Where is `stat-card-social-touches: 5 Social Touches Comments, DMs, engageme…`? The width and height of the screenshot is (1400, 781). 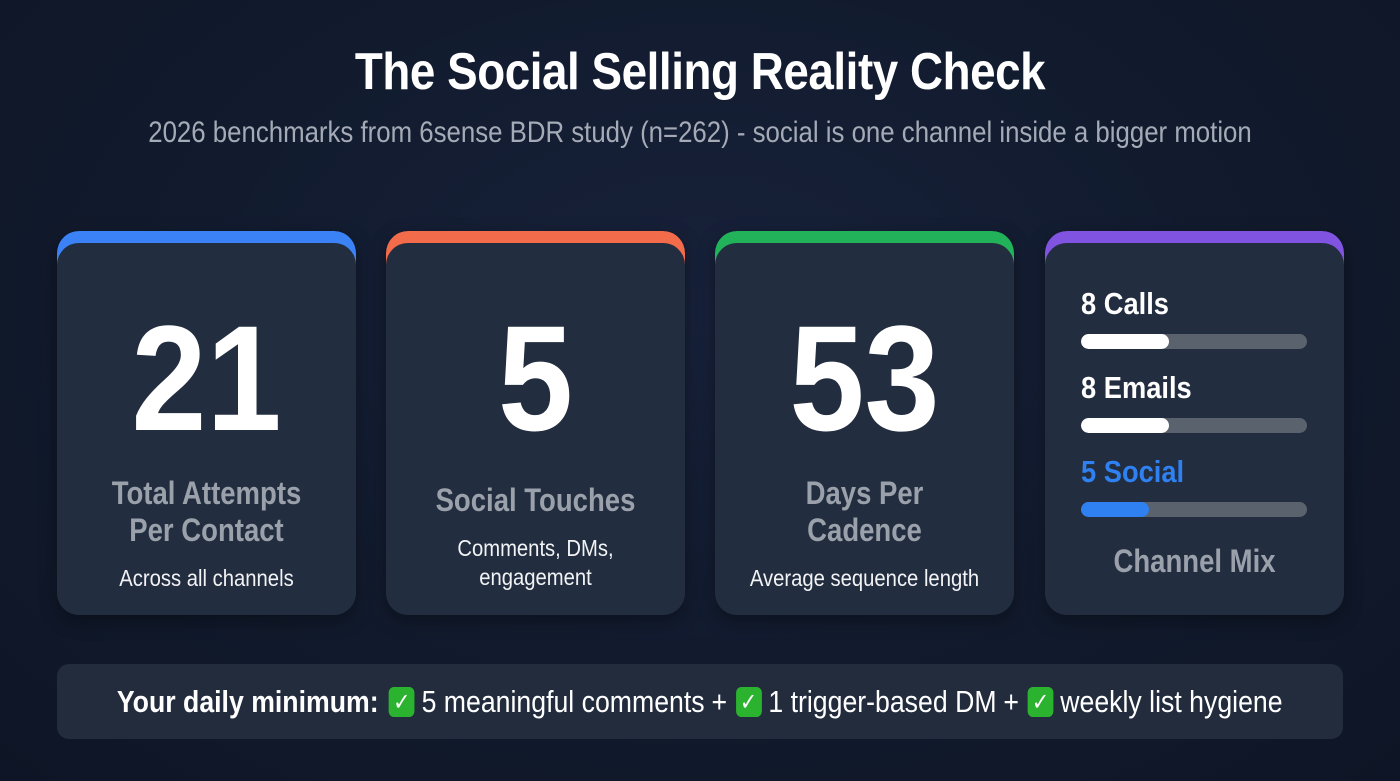
stat-card-social-touches: 5 Social Touches Comments, DMs, engageme… is located at coordinates (535, 423).